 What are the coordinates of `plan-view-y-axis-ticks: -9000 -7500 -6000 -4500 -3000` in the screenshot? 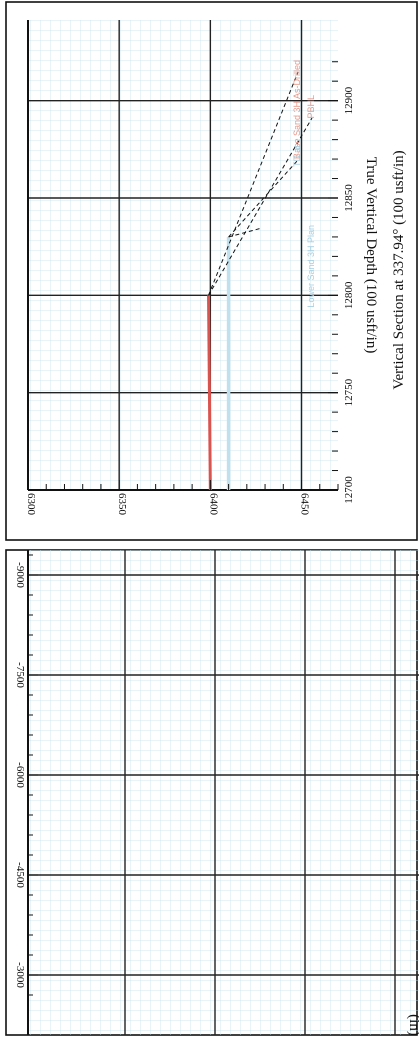 It's located at (26, 775).